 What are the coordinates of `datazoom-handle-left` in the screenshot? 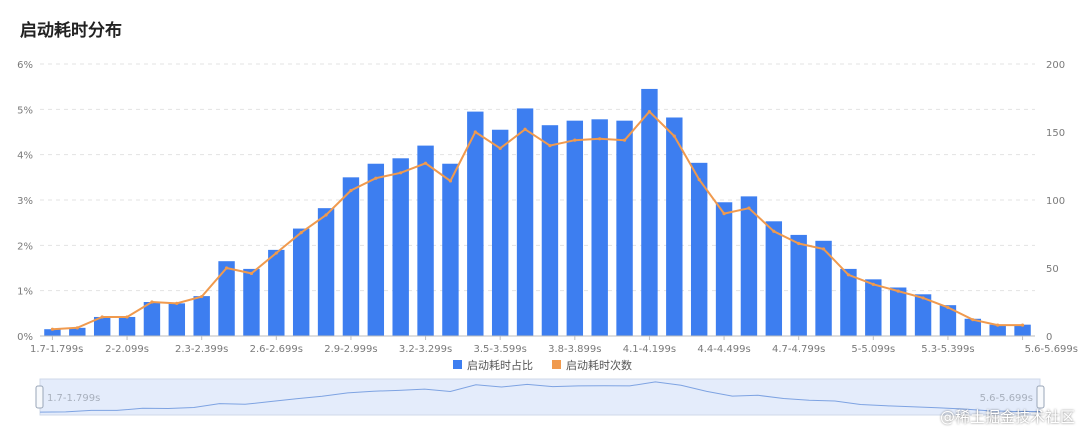 It's located at (39, 397).